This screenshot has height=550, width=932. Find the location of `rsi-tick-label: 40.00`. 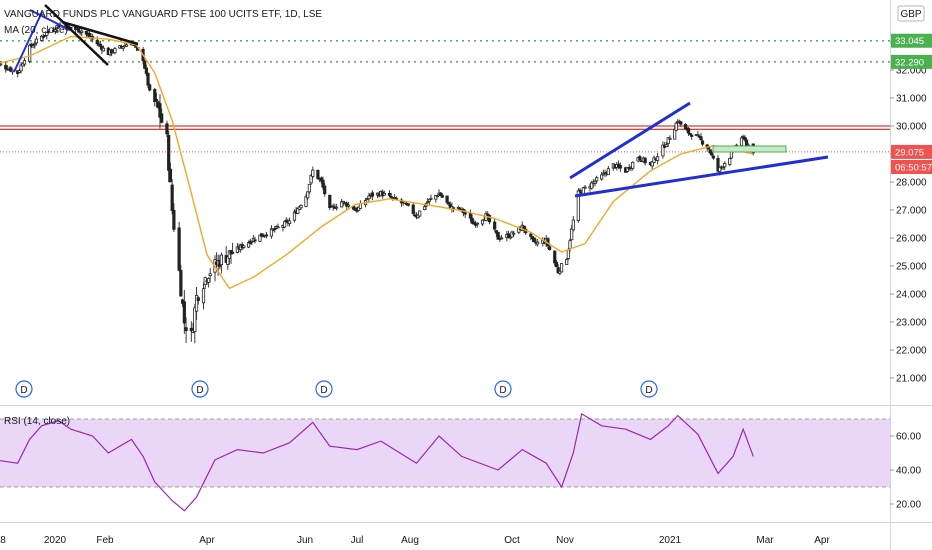

rsi-tick-label: 40.00 is located at coordinates (908, 471).